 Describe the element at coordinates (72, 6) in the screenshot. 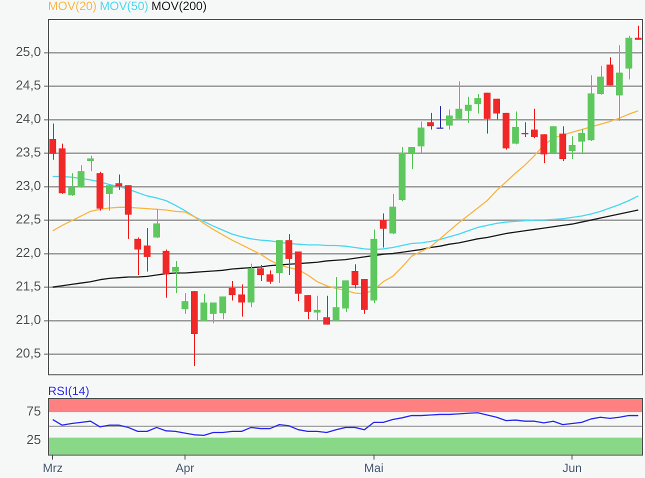

I see `text: MOV(20)` at that location.